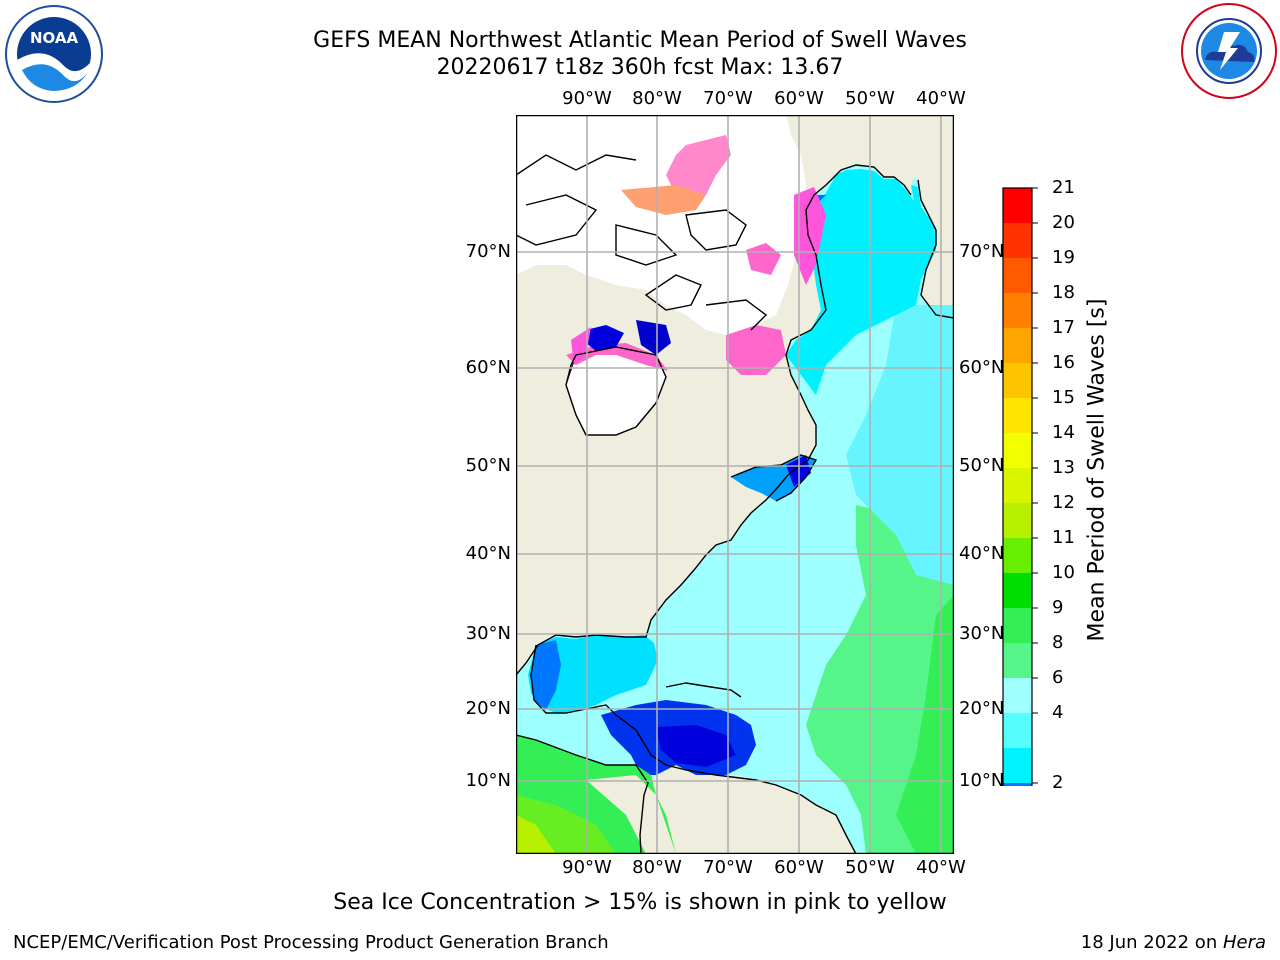  Describe the element at coordinates (593, 674) in the screenshot. I see `gulf-of-mexico` at that location.